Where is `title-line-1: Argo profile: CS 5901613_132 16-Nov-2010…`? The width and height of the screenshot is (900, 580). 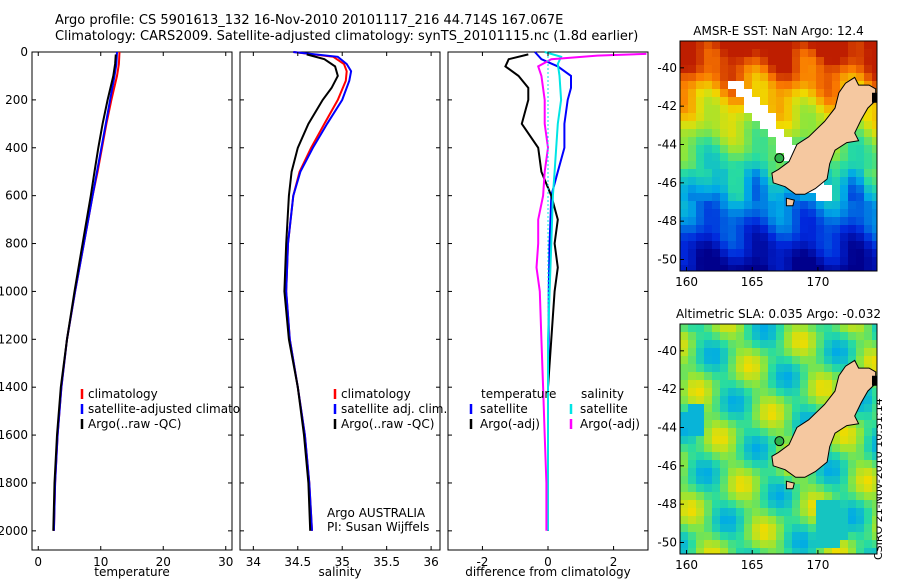
title-line-1: Argo profile: CS 5901613_132 16-Nov-2010… is located at coordinates (309, 20).